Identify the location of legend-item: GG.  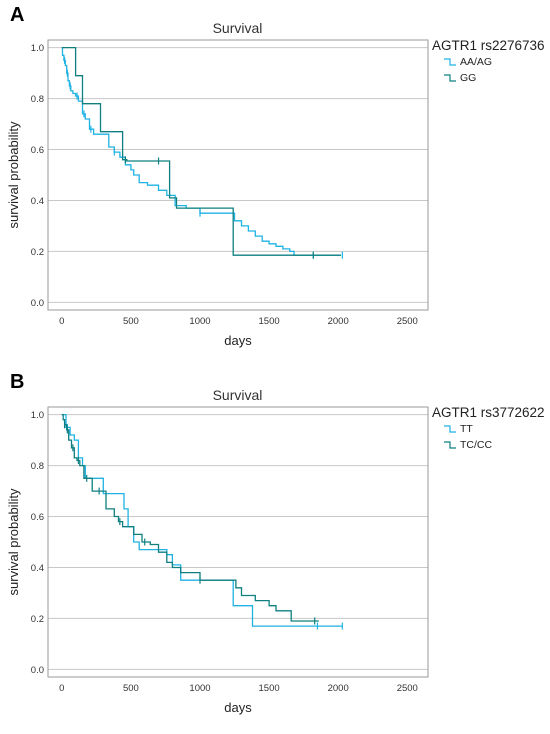
(488, 78).